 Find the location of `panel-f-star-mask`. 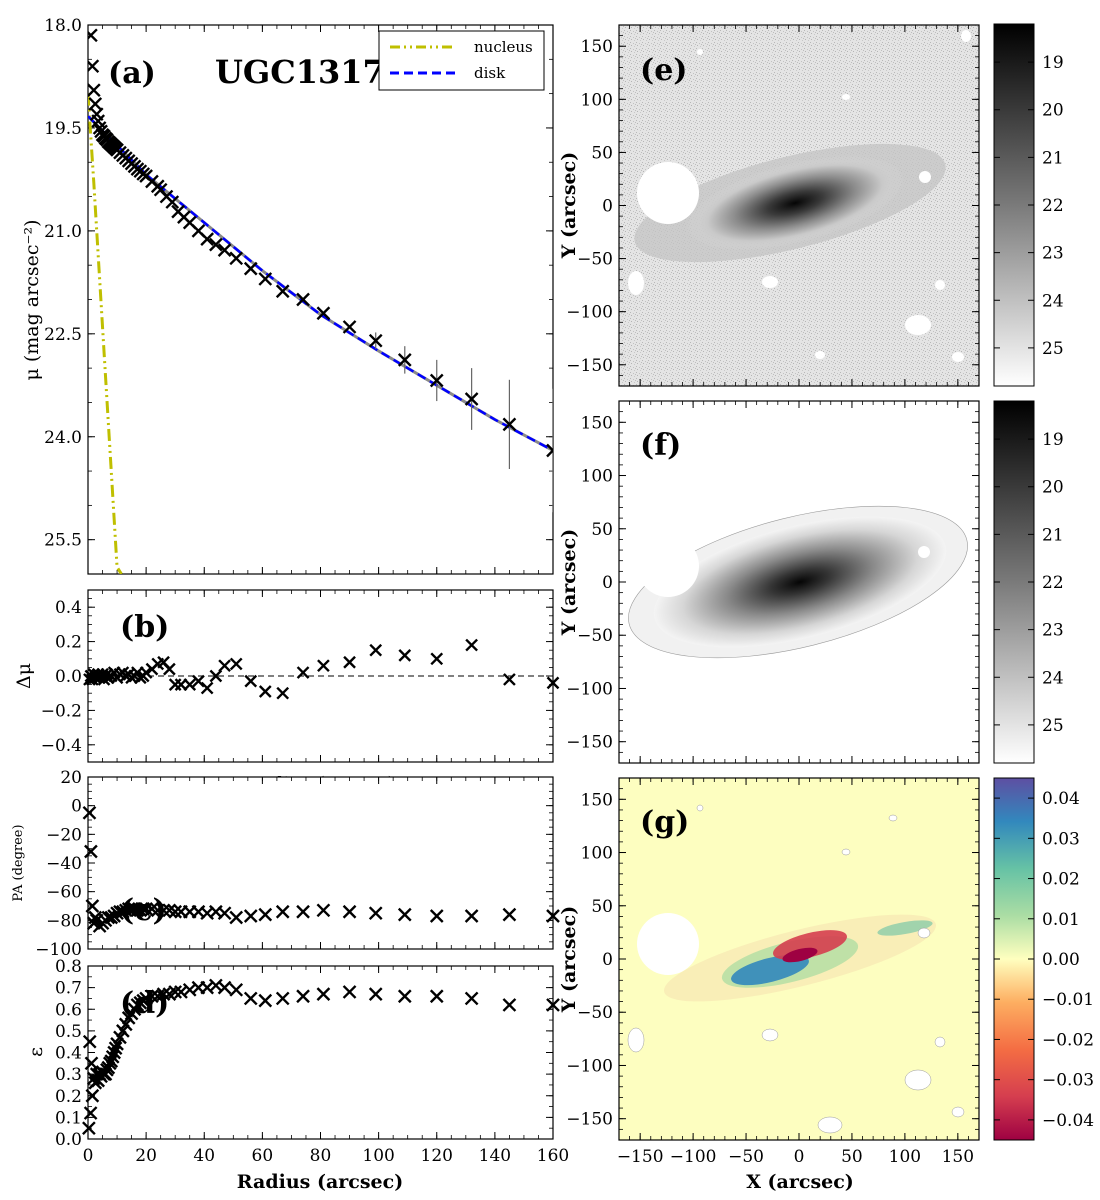

panel-f-star-mask is located at coordinates (924, 552).